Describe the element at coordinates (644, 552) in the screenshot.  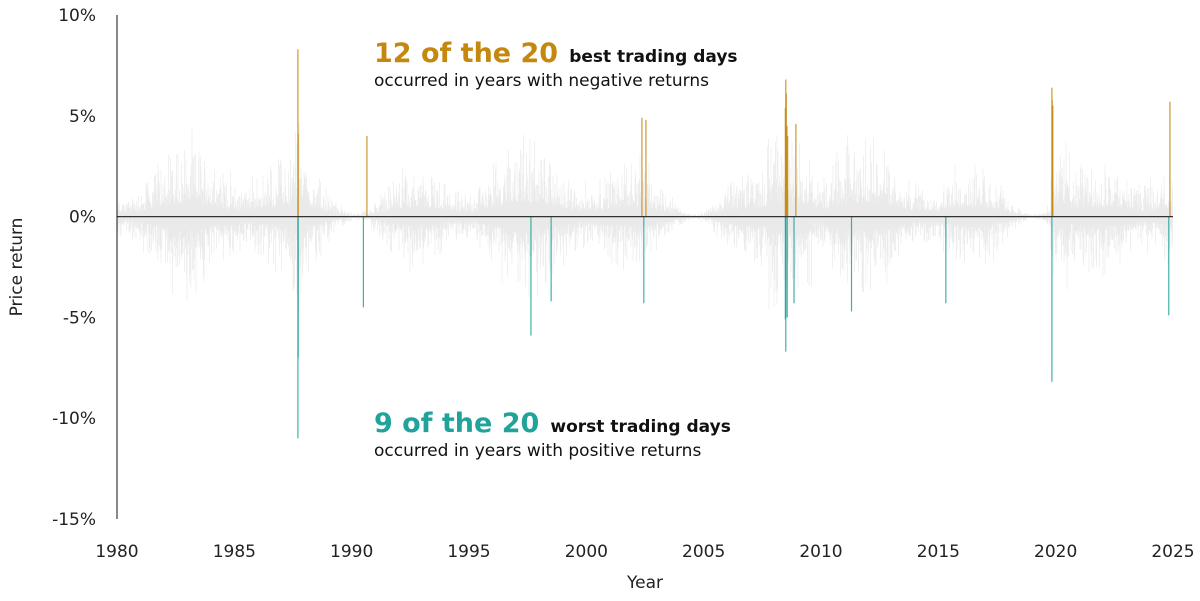
I see `x-ticks: 1980 1985 1990 1995 2000 2005 2010 2015 2020 2025` at that location.